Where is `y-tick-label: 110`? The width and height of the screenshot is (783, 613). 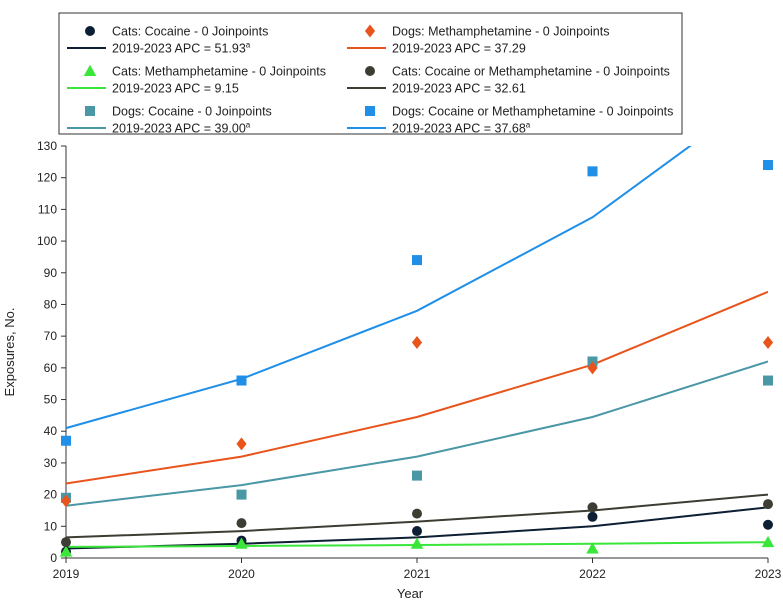
y-tick-label: 110 is located at coordinates (47, 209).